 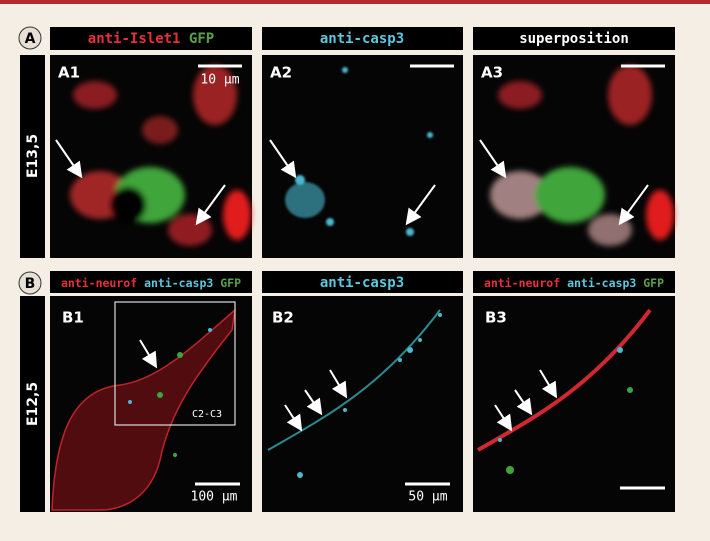 I want to click on inset-box, so click(x=175, y=363).